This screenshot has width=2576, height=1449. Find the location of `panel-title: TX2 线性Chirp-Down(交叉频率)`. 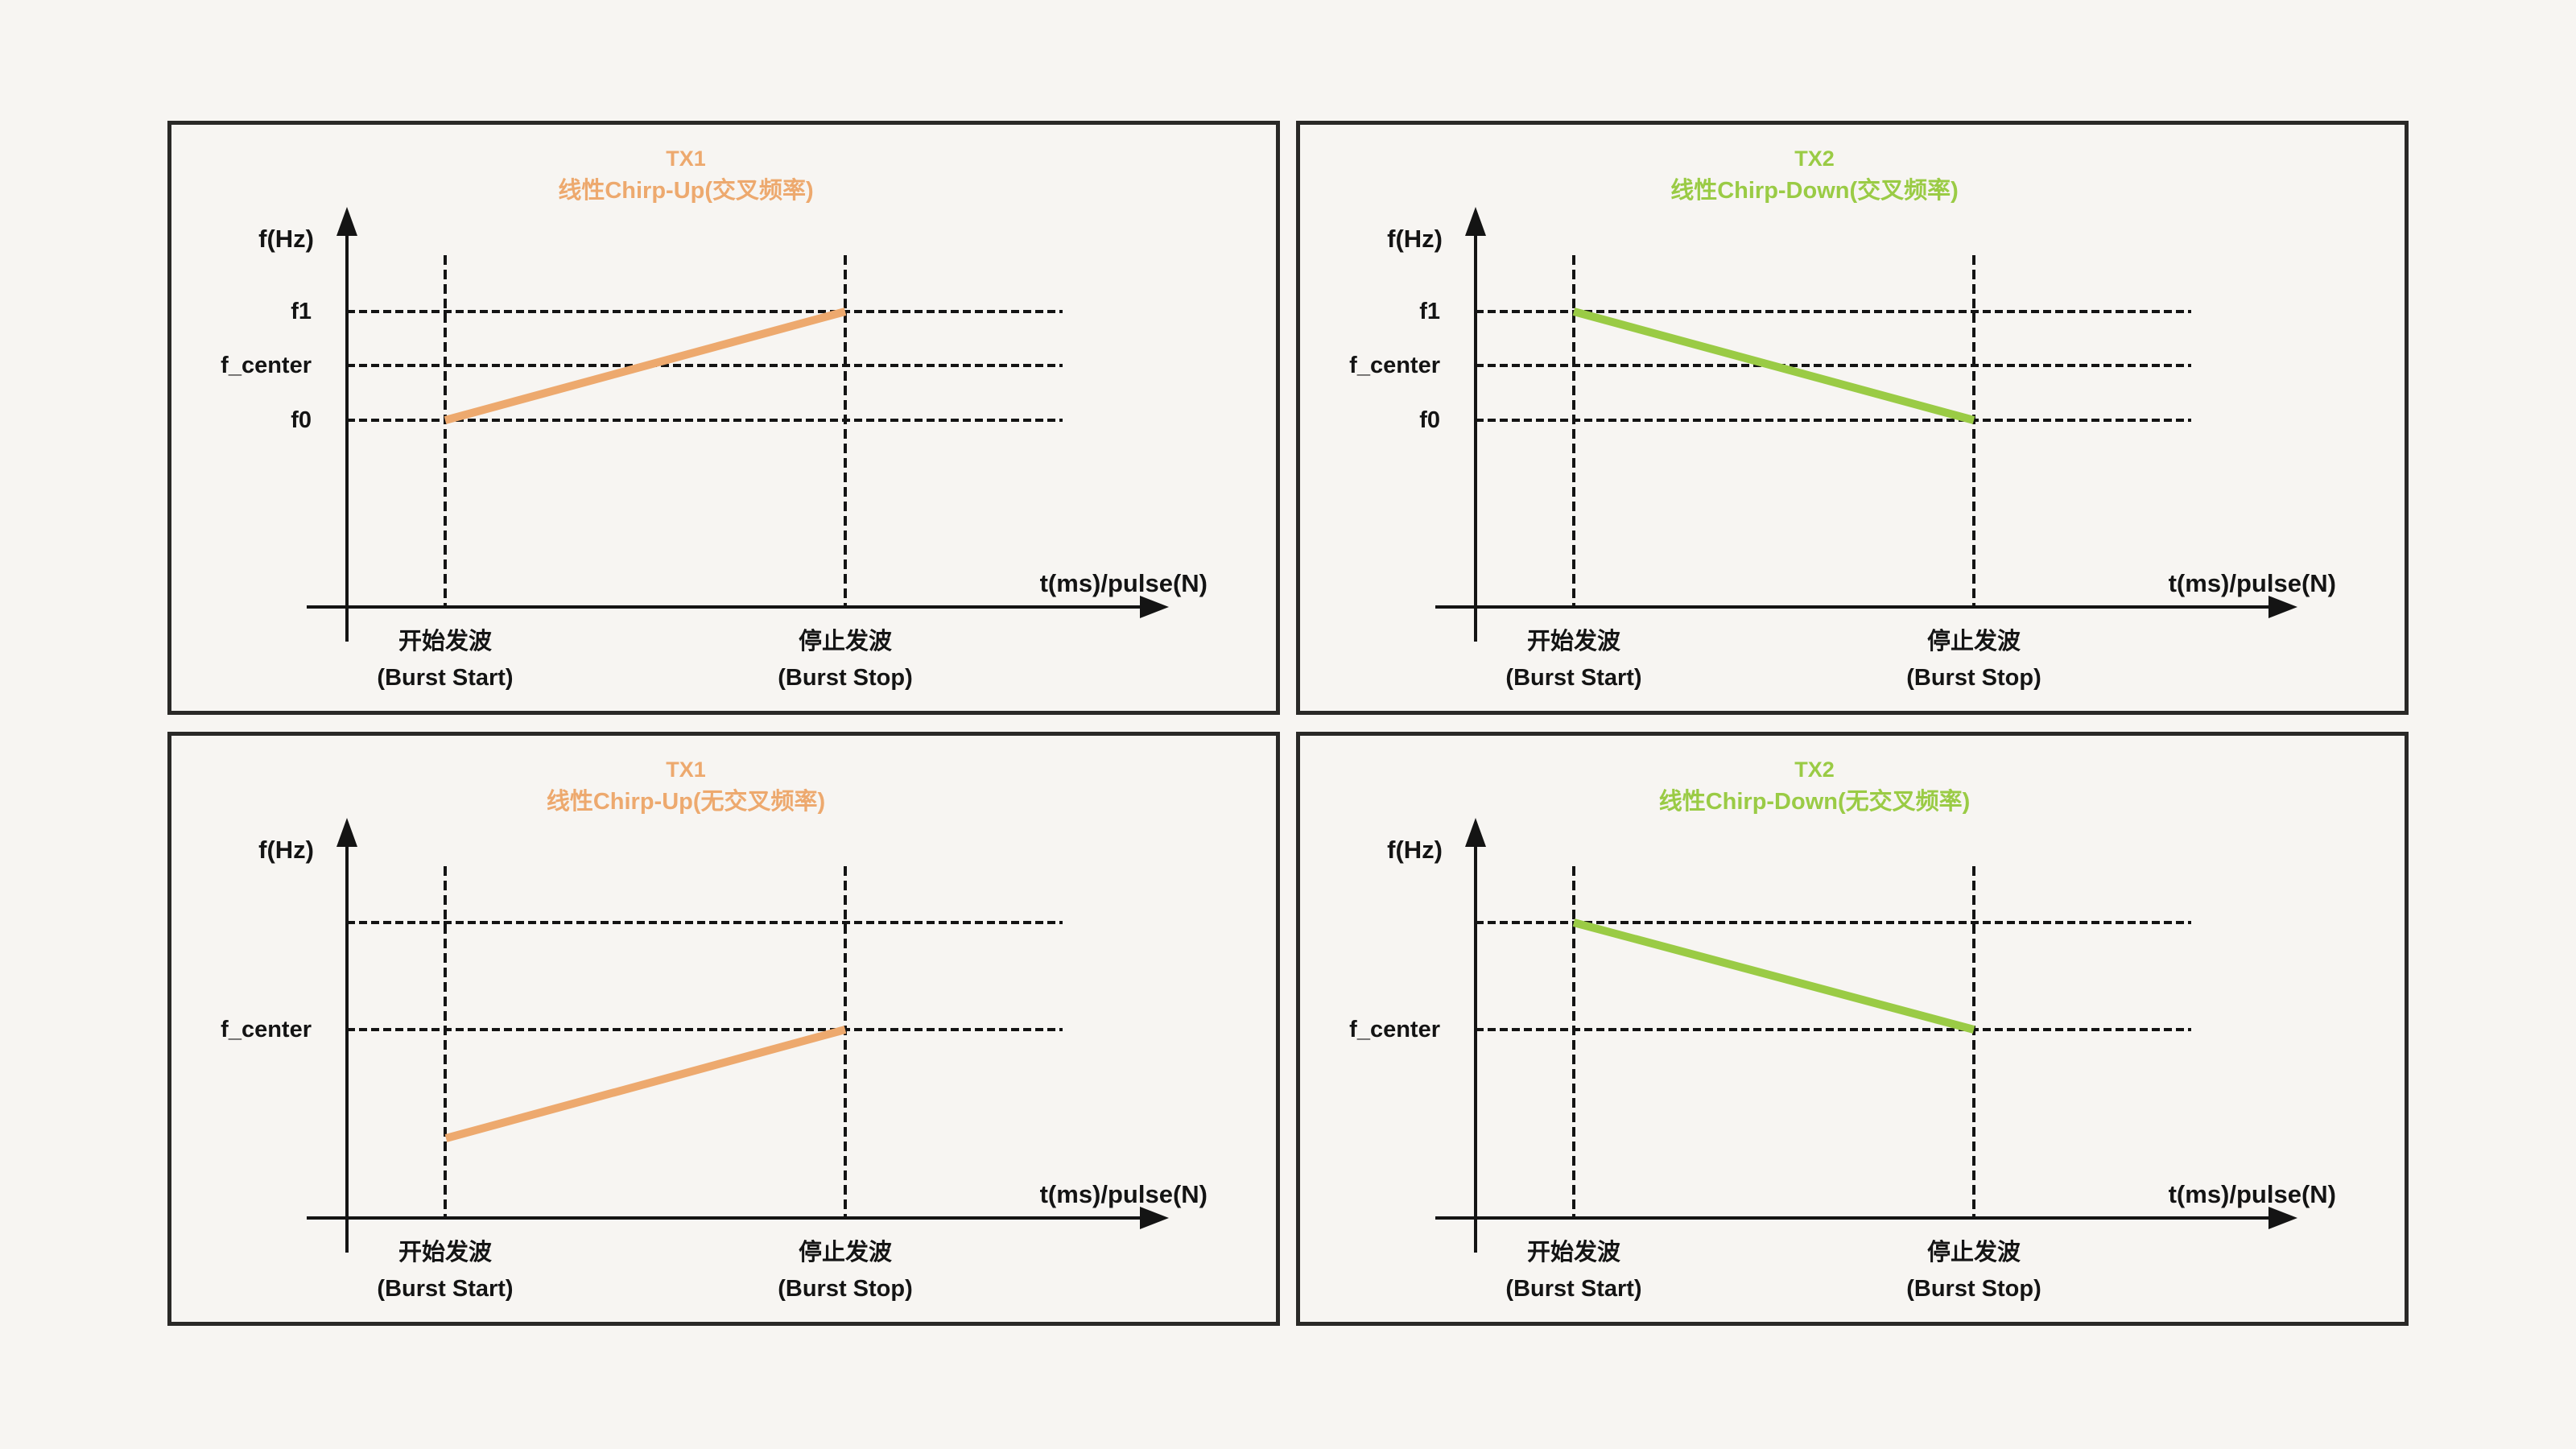

panel-title: TX2 线性Chirp-Down(交叉频率) is located at coordinates (1814, 174).